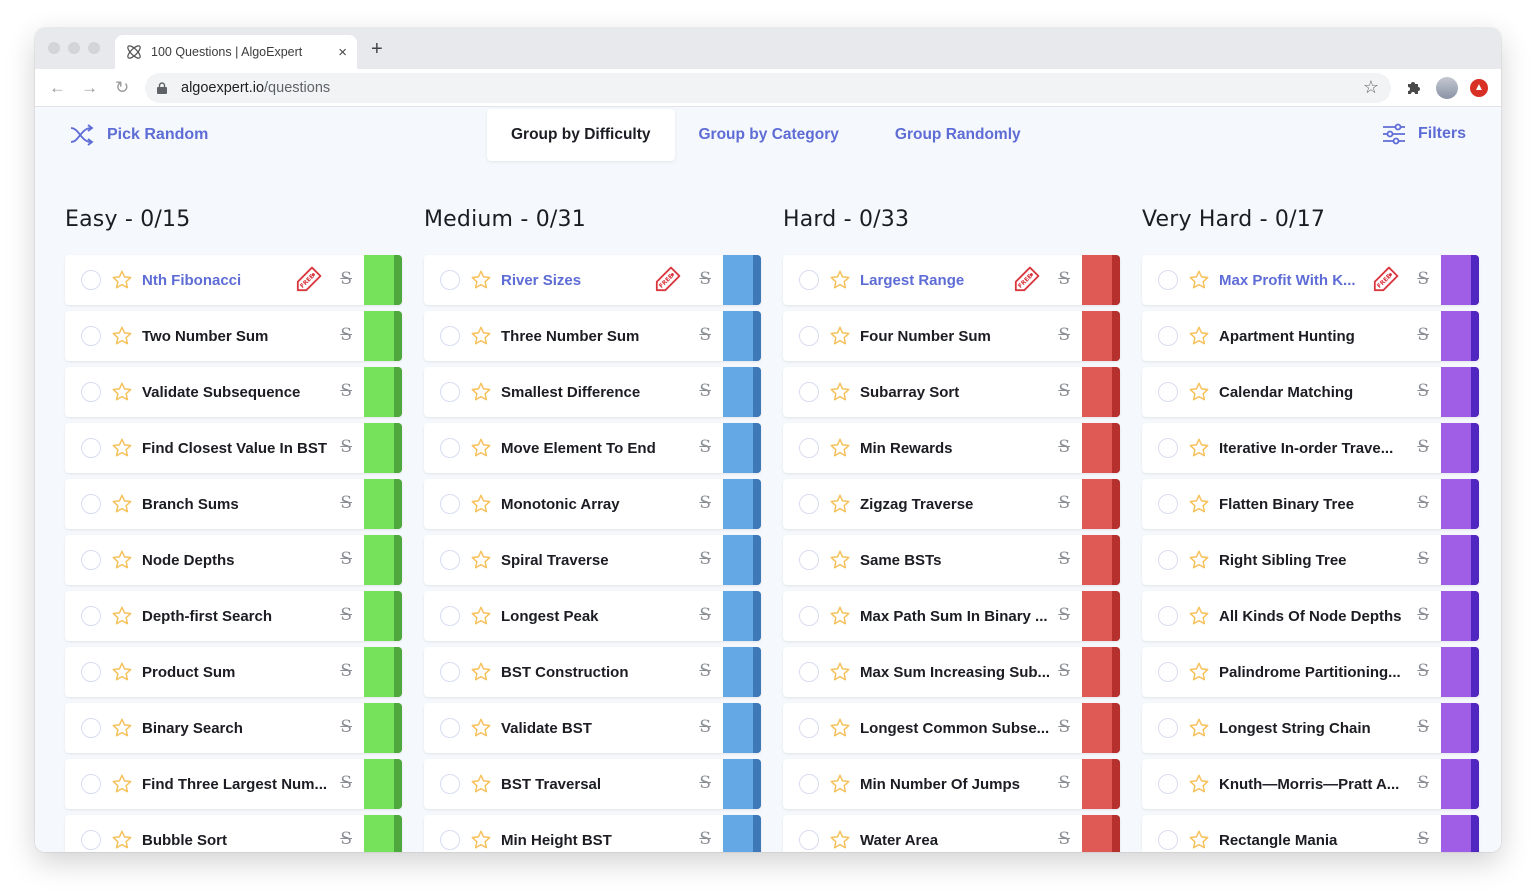 This screenshot has width=1536, height=895. I want to click on bookmark-star-icon: ☆, so click(1370, 87).